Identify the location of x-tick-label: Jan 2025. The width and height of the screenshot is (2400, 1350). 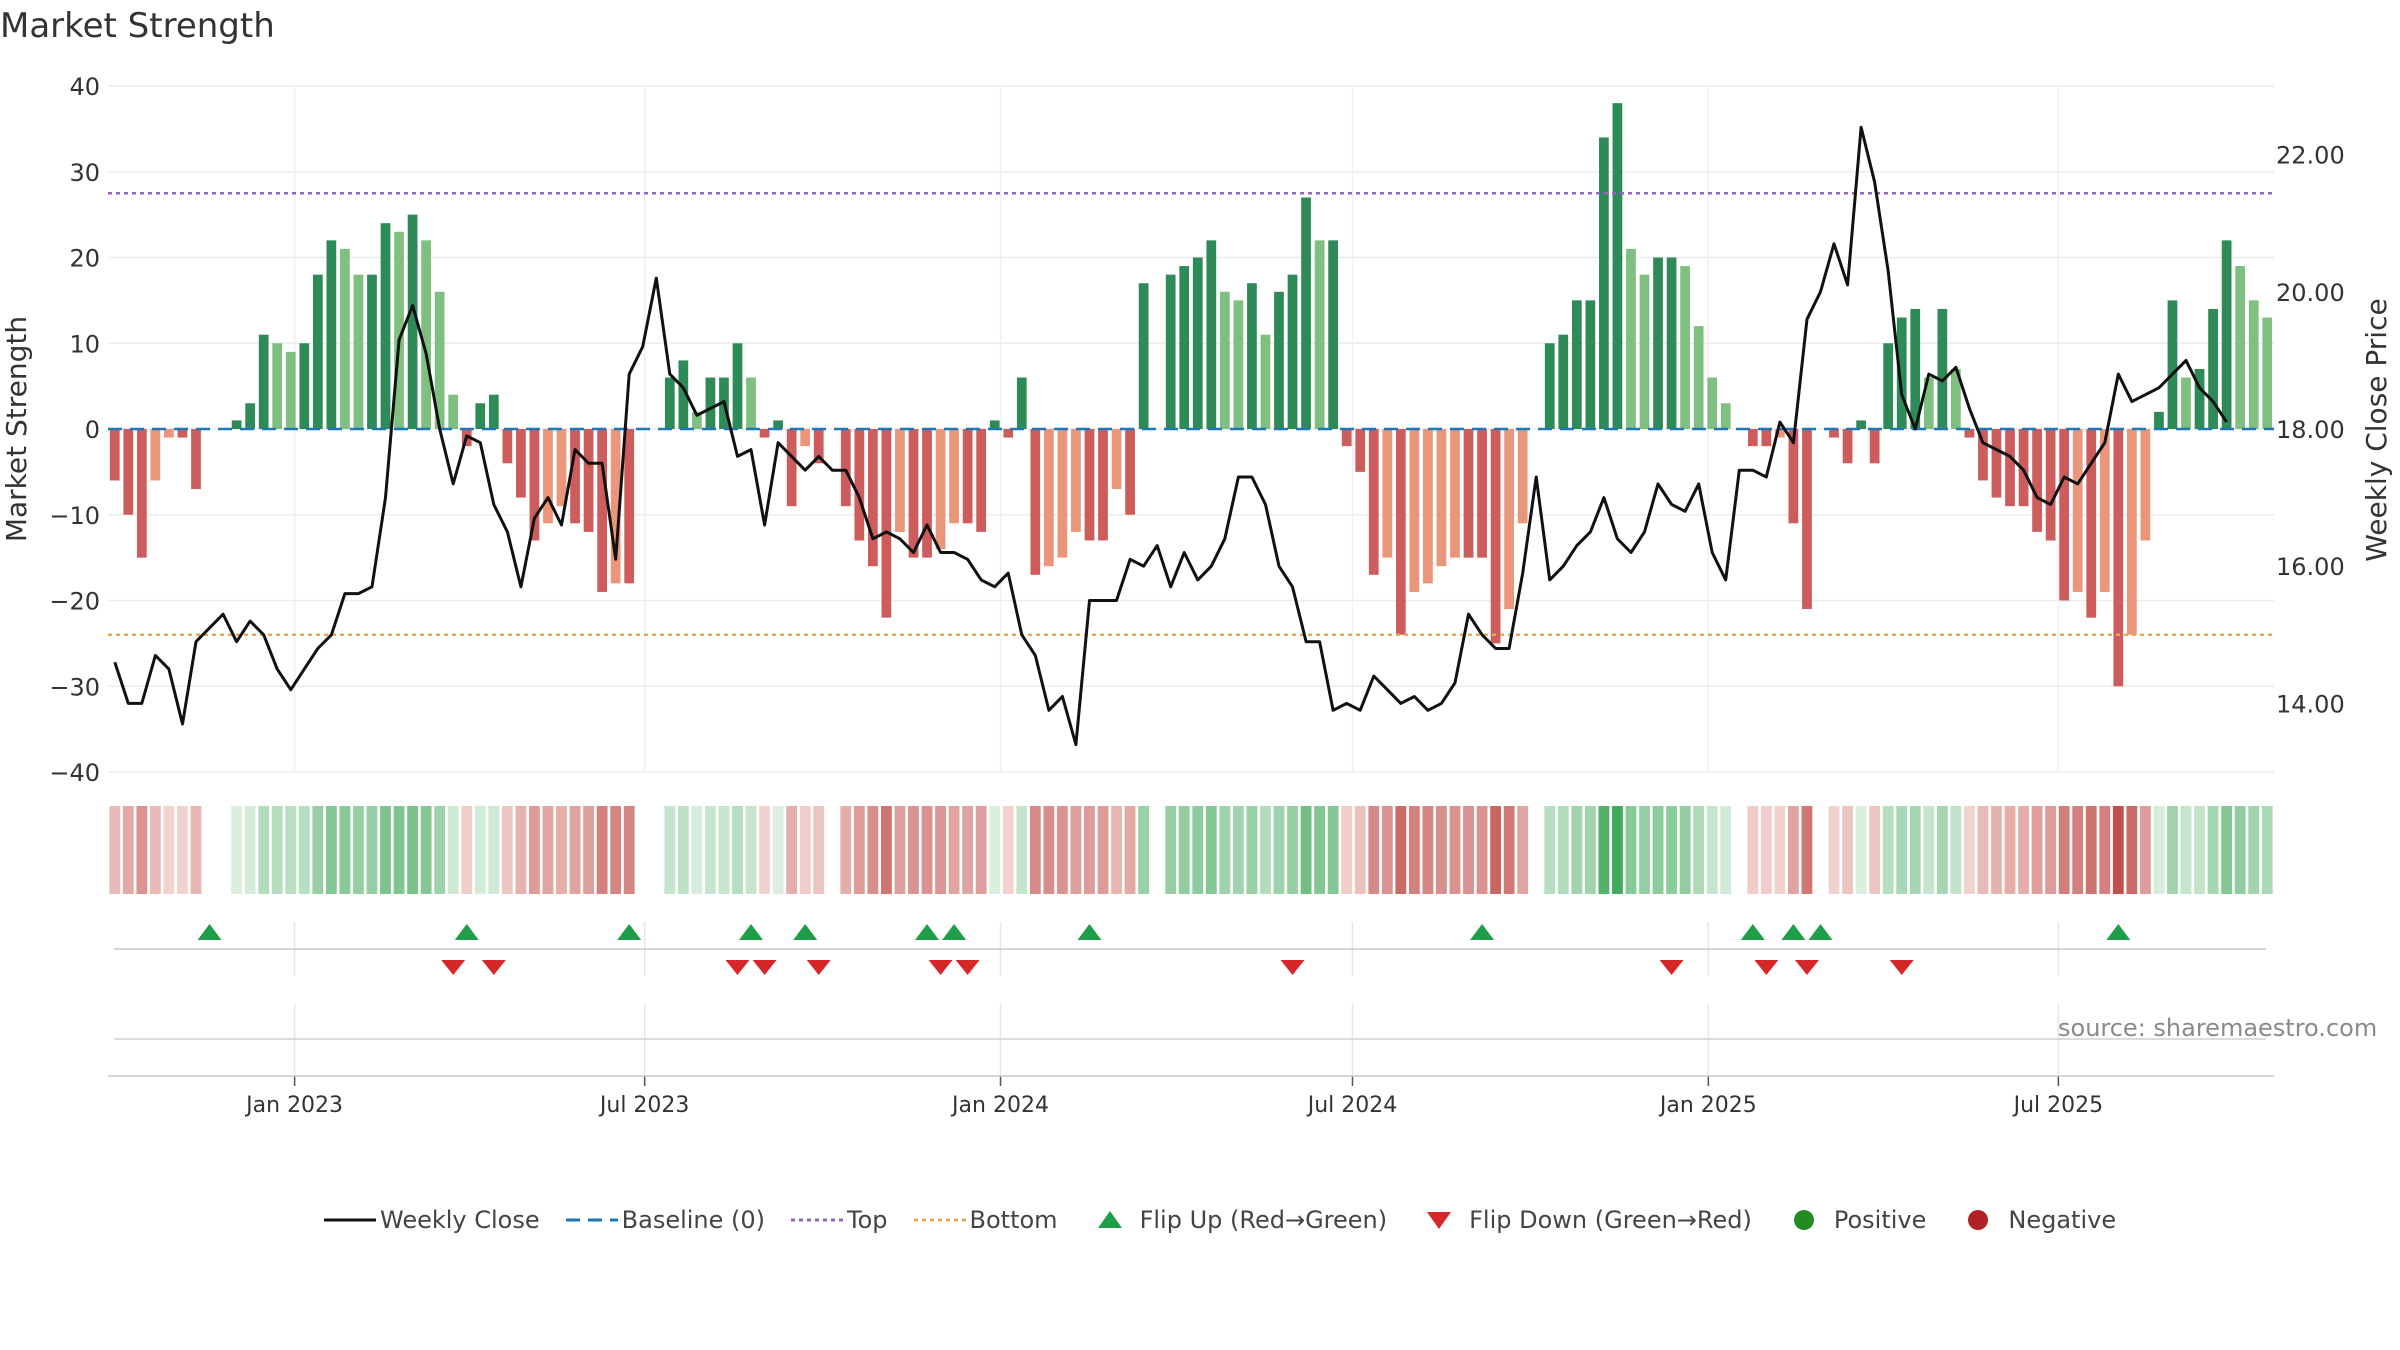
(1707, 1105).